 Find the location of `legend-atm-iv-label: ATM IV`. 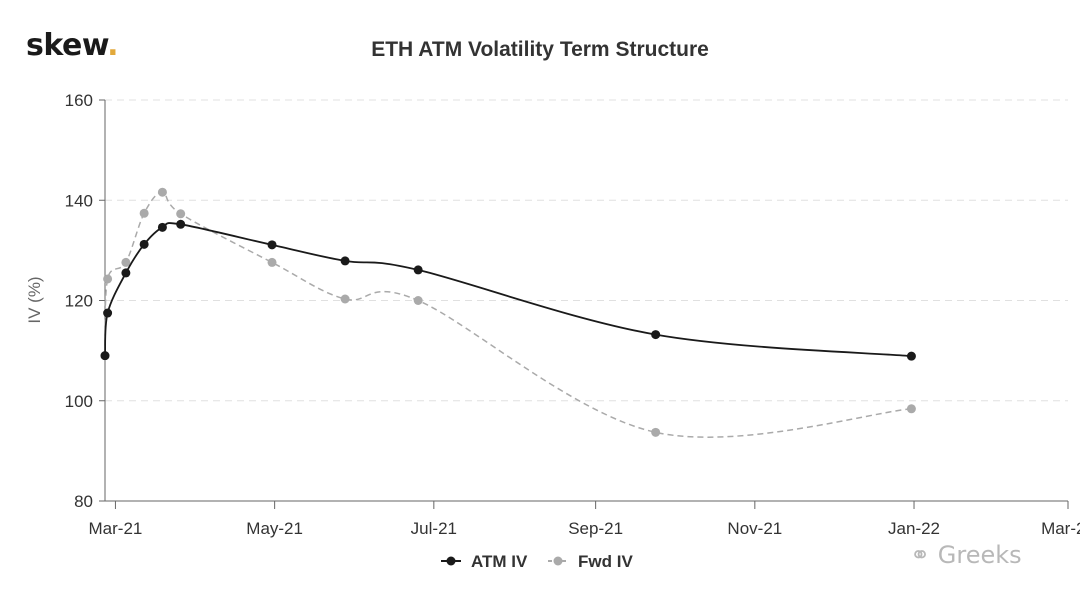

legend-atm-iv-label: ATM IV is located at coordinates (499, 561).